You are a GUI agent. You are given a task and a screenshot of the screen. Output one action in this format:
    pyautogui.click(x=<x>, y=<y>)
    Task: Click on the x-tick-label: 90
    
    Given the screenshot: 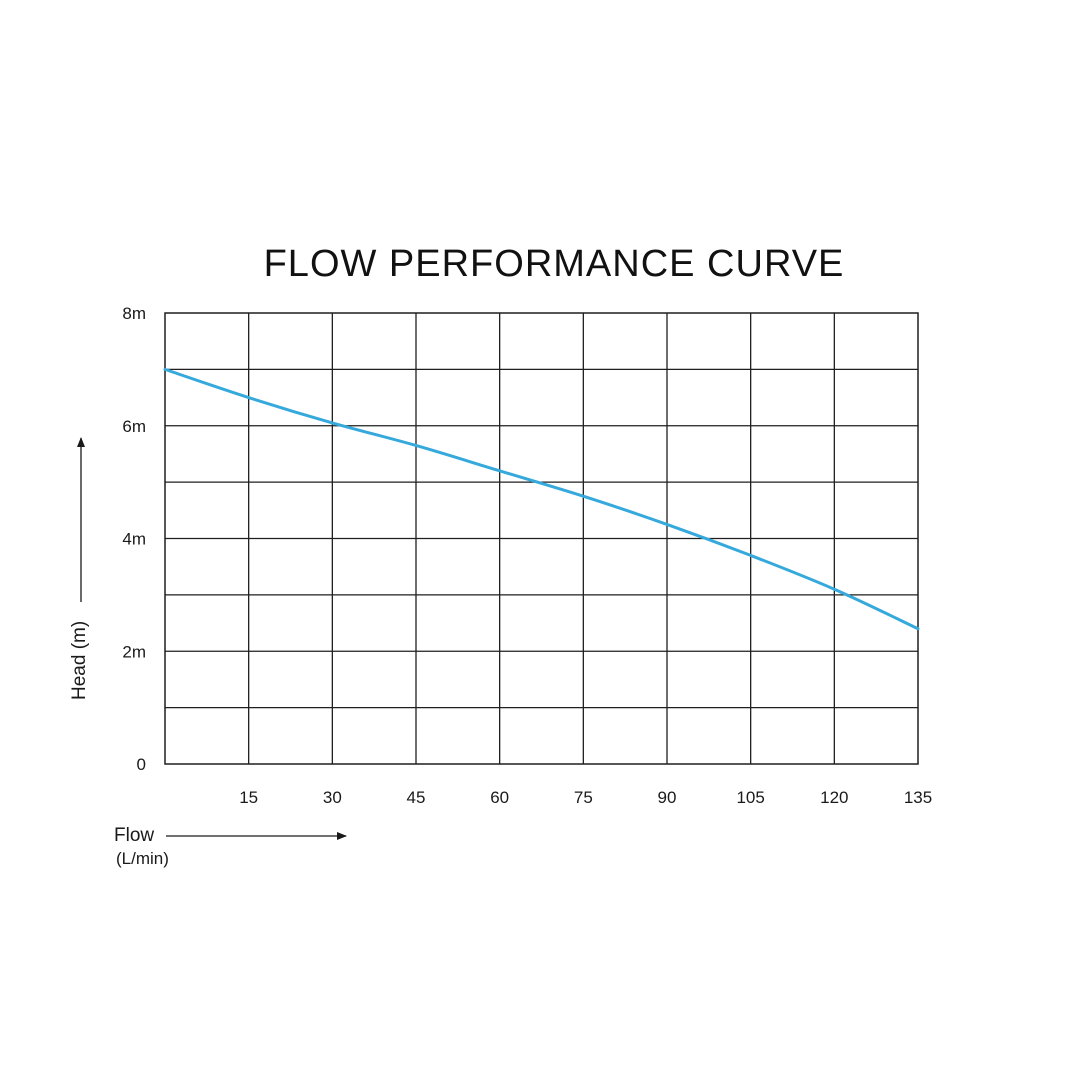 What is the action you would take?
    pyautogui.click(x=667, y=797)
    